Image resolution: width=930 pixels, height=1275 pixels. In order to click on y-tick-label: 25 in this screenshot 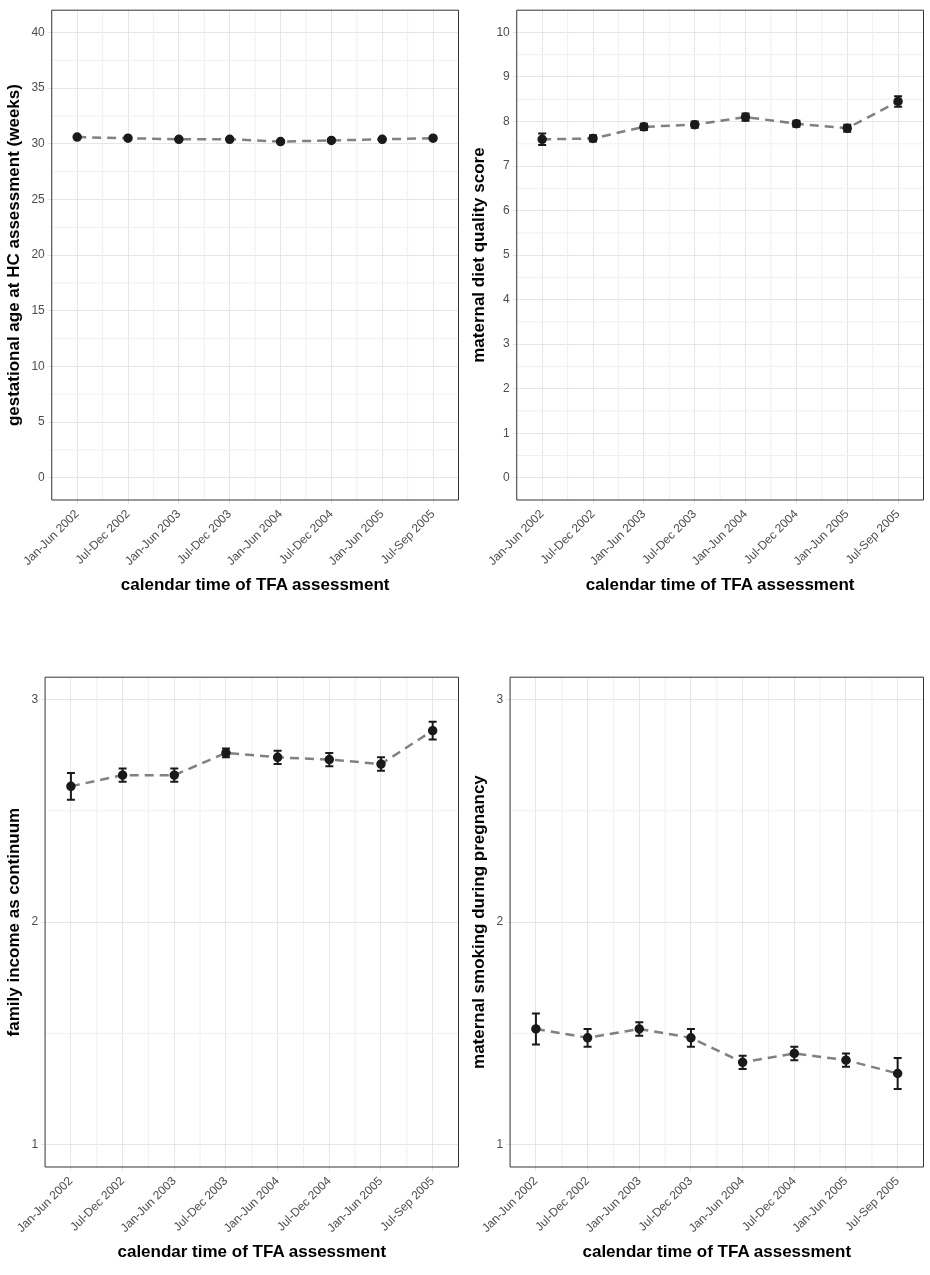, I will do `click(38, 198)`.